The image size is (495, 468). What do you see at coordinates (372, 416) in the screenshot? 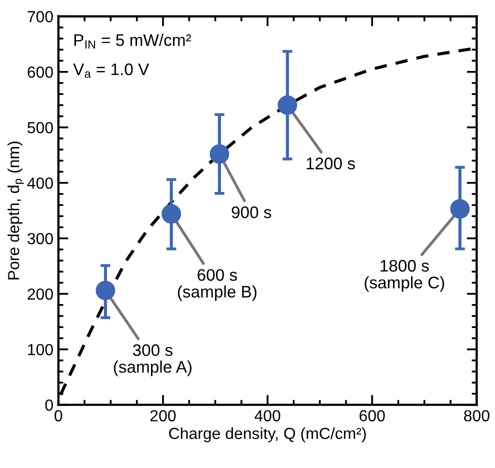
I see `x-tick-label: 600` at bounding box center [372, 416].